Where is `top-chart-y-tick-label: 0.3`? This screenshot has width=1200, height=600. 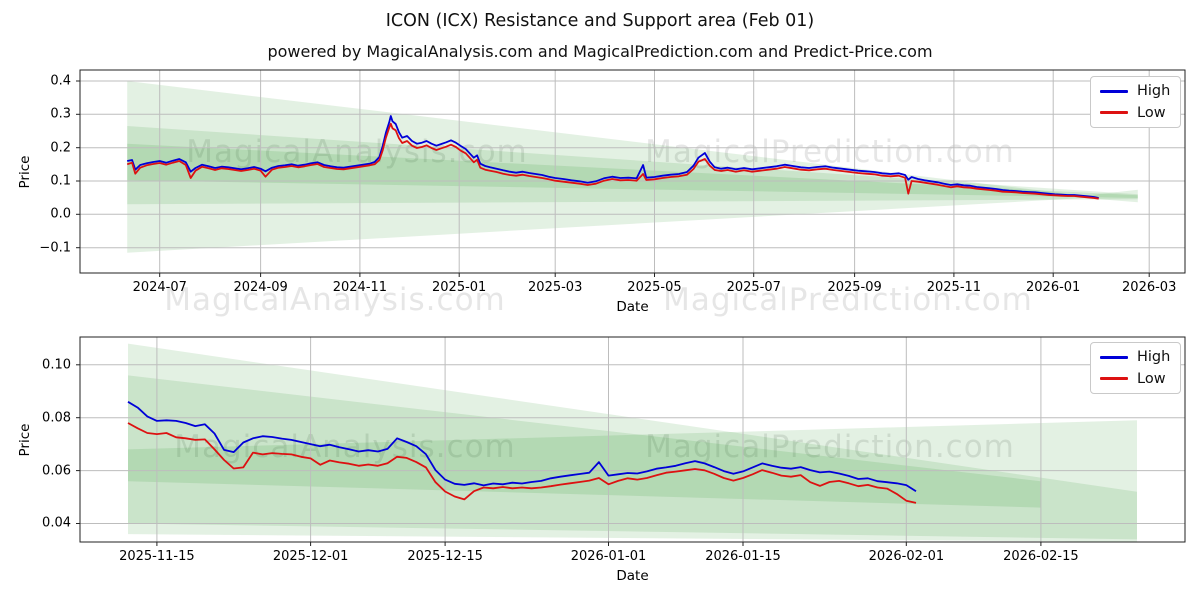 top-chart-y-tick-label: 0.3 is located at coordinates (60, 114).